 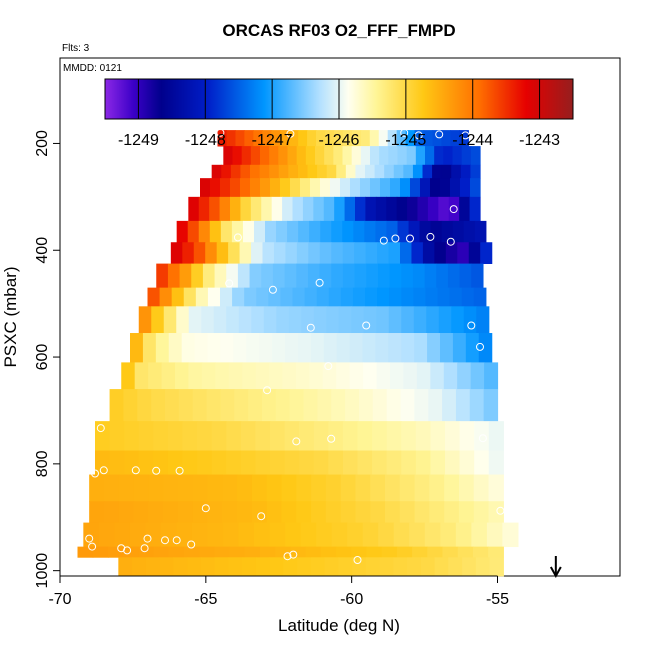 What do you see at coordinates (42, 463) in the screenshot?
I see `y-tick-label: 800` at bounding box center [42, 463].